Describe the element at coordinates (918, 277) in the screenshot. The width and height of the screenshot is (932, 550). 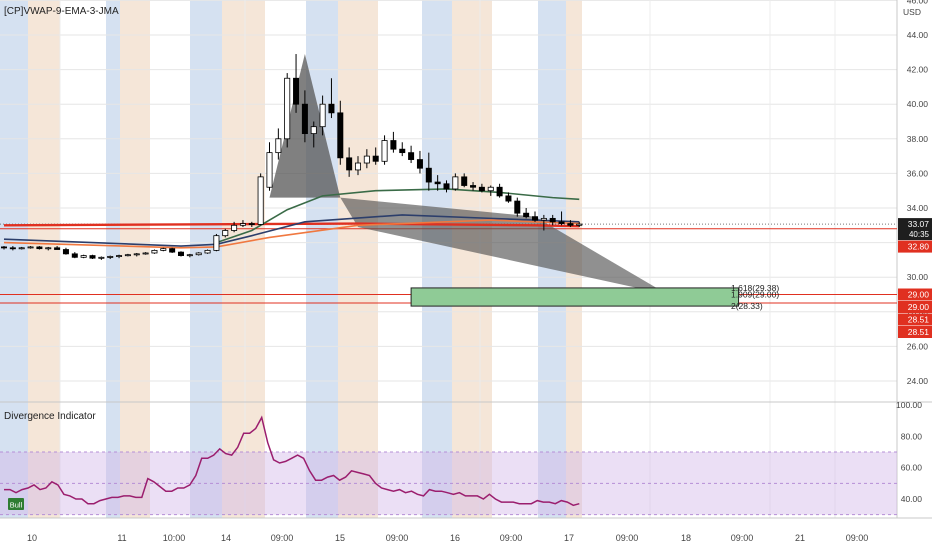
I see `price-tick-label: 30.00` at that location.